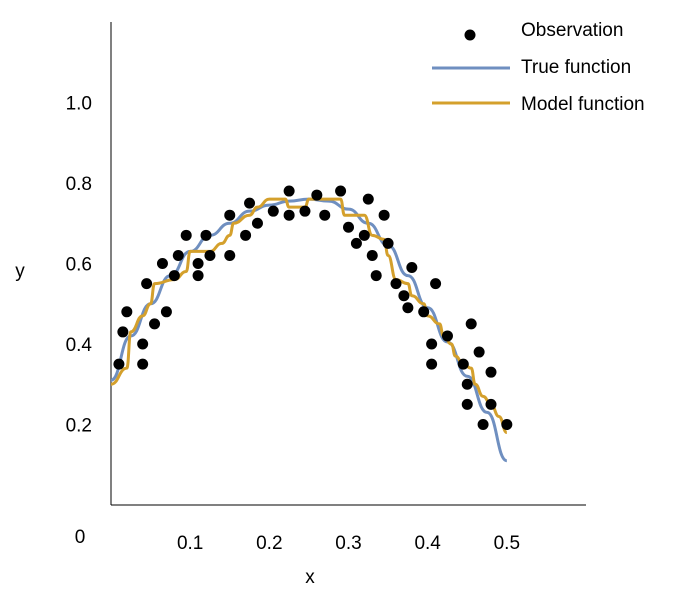 This screenshot has width=686, height=594. I want to click on origin-label: 0, so click(80, 537).